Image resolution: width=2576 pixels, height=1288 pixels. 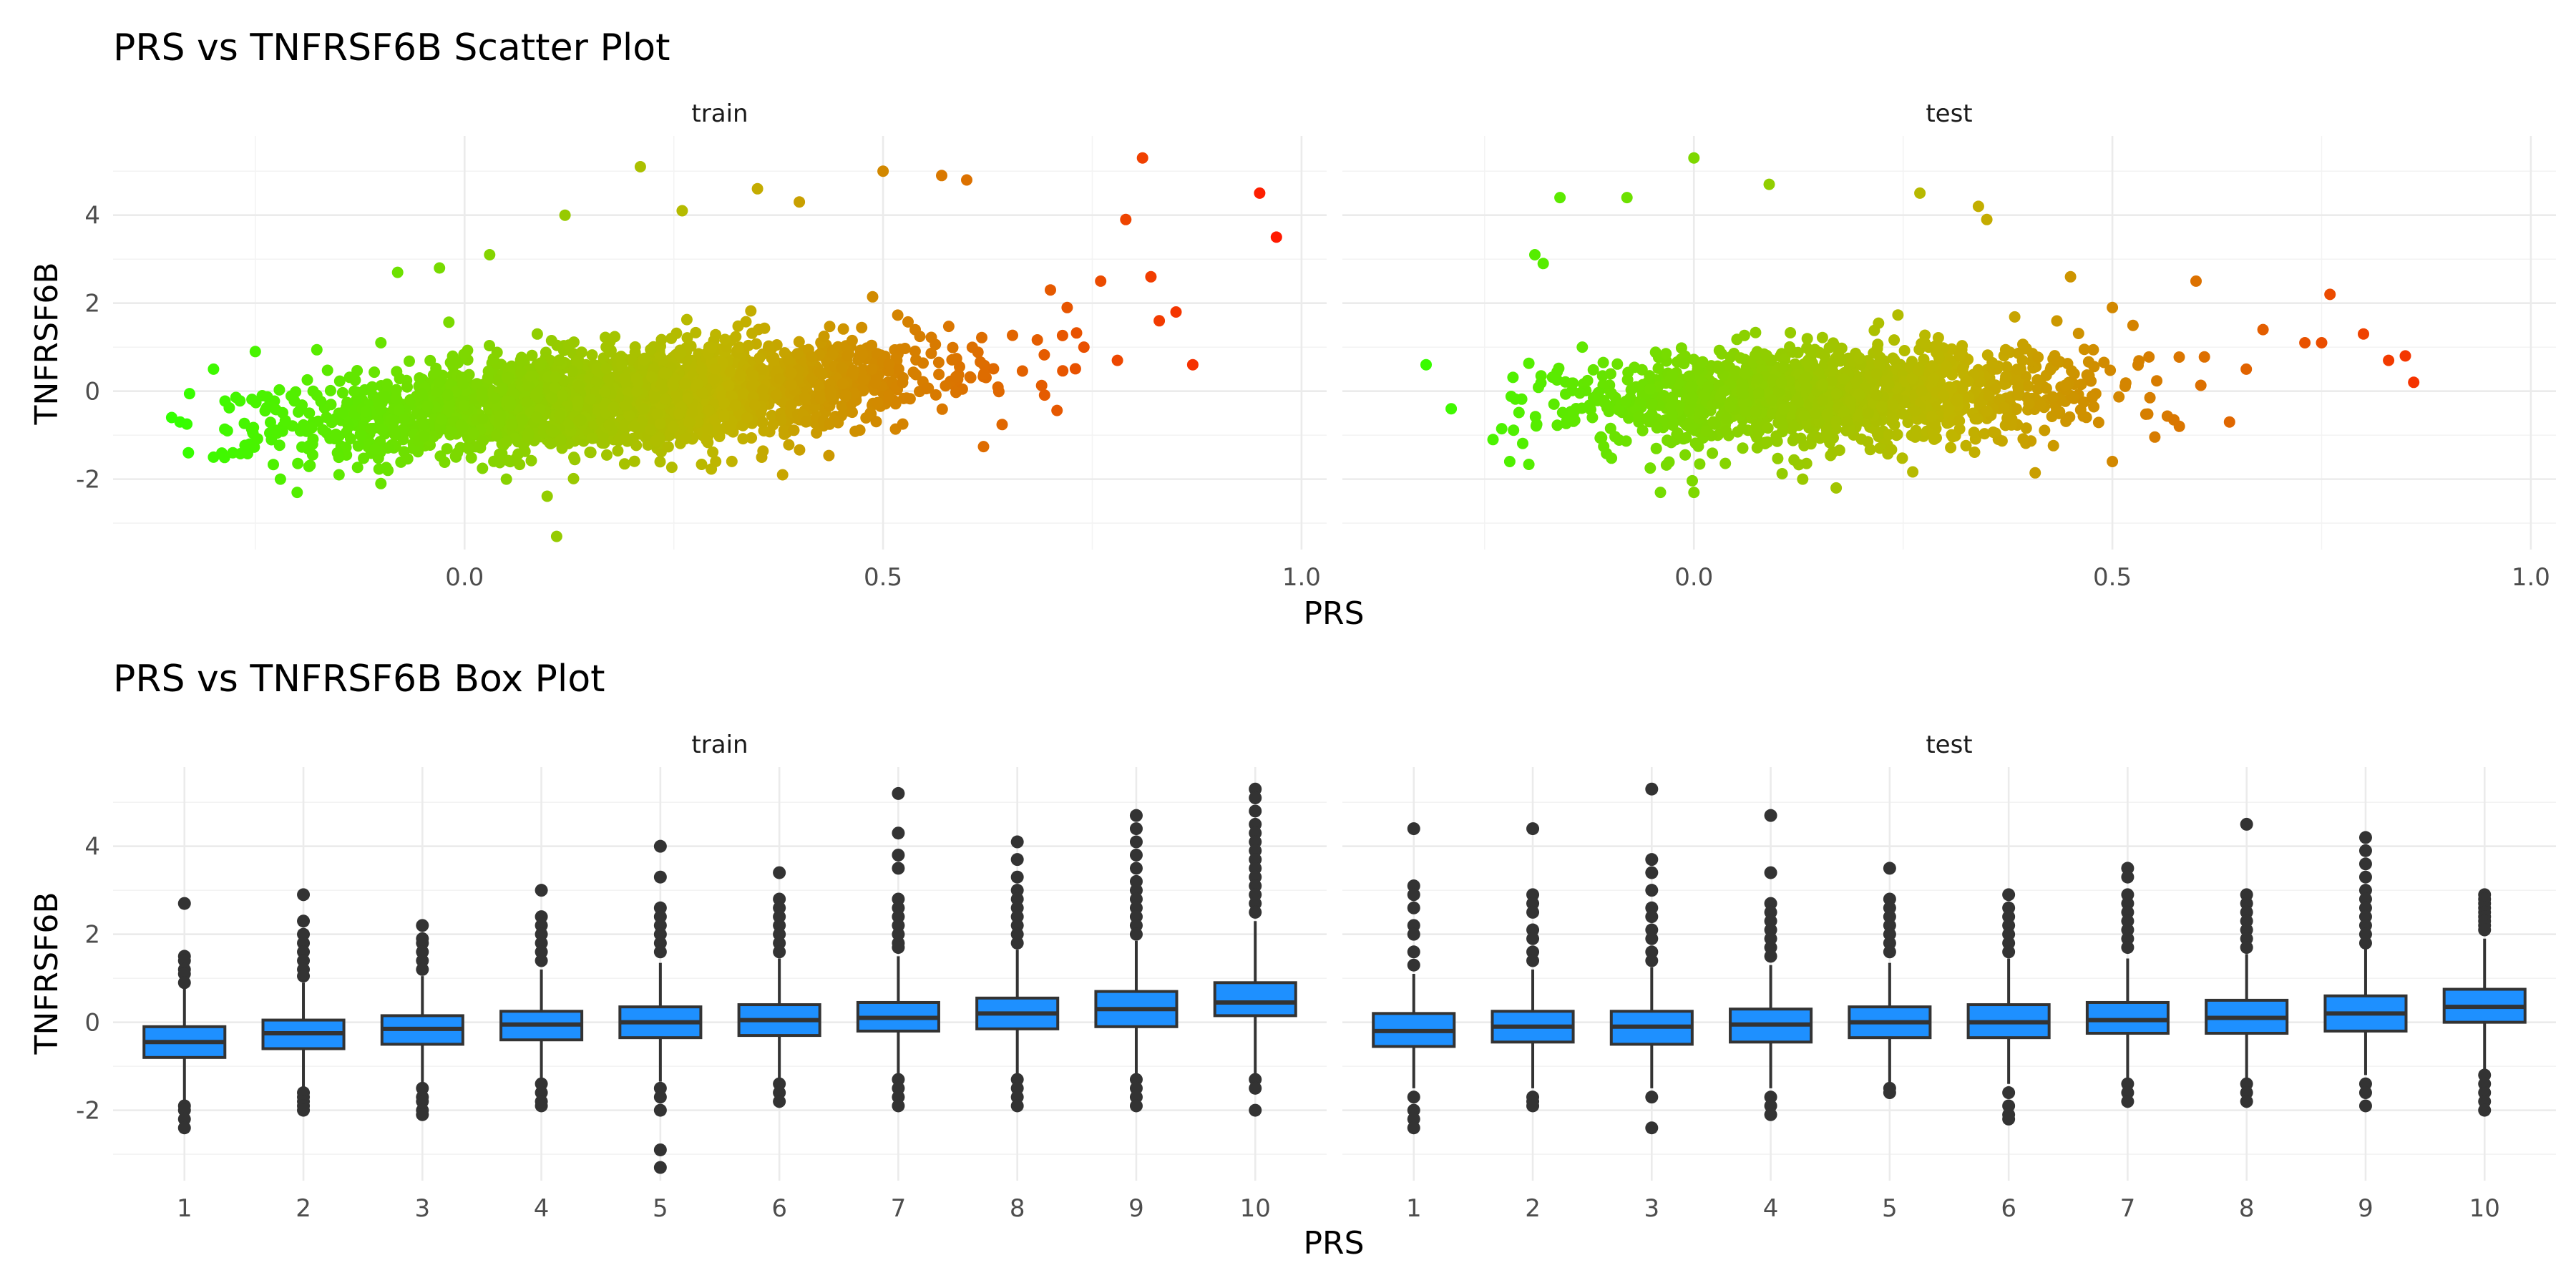 I want to click on box-x-tick-label: 4, so click(x=1771, y=1208).